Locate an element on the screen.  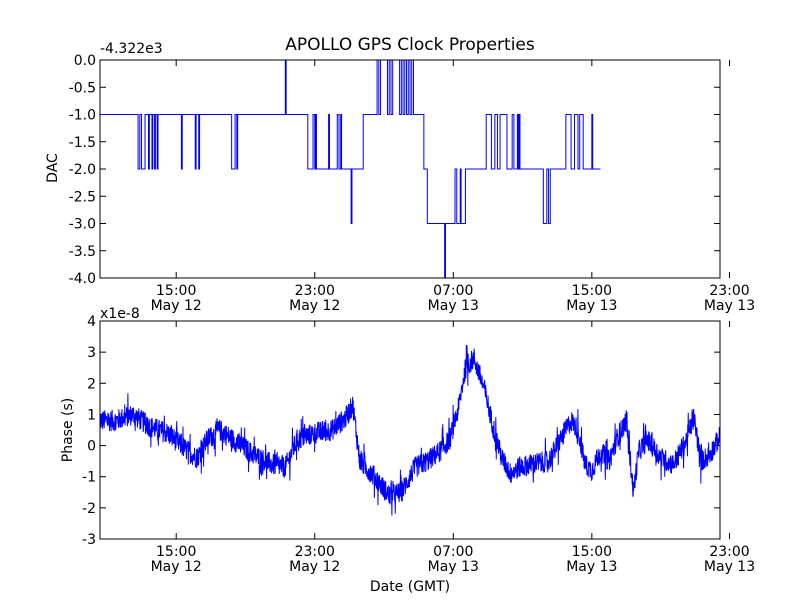
y-tick-label: -1.5 is located at coordinates (82, 143).